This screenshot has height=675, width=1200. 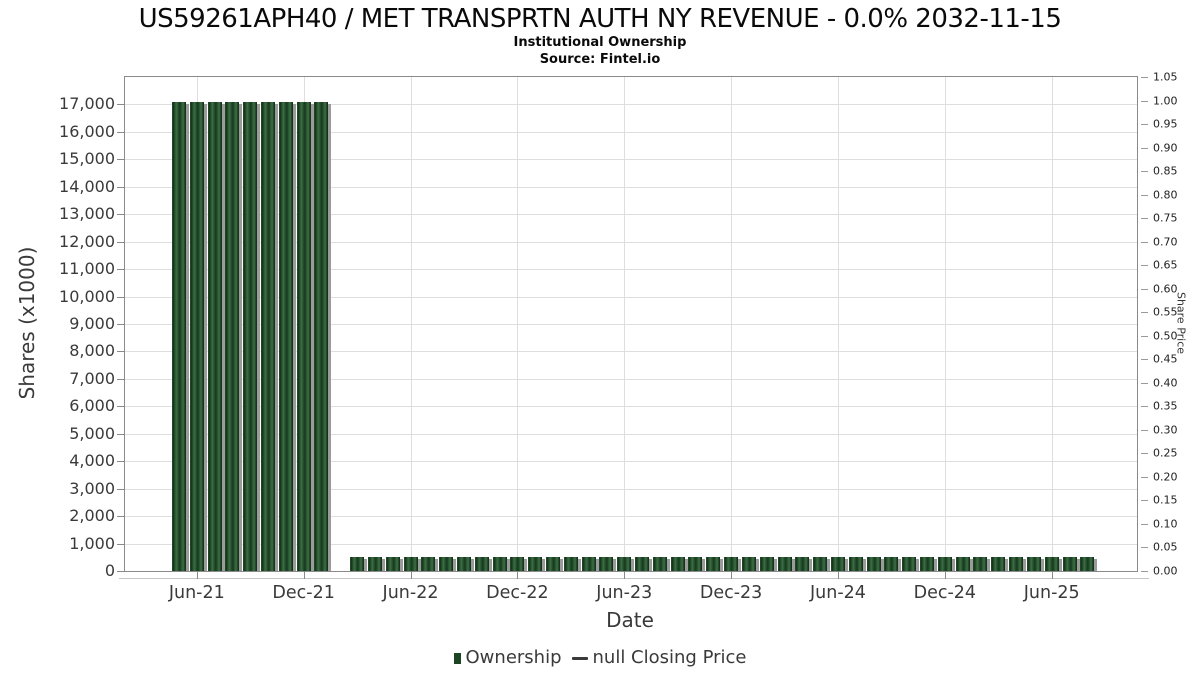 What do you see at coordinates (87, 131) in the screenshot?
I see `y-tick-label: 16,000` at bounding box center [87, 131].